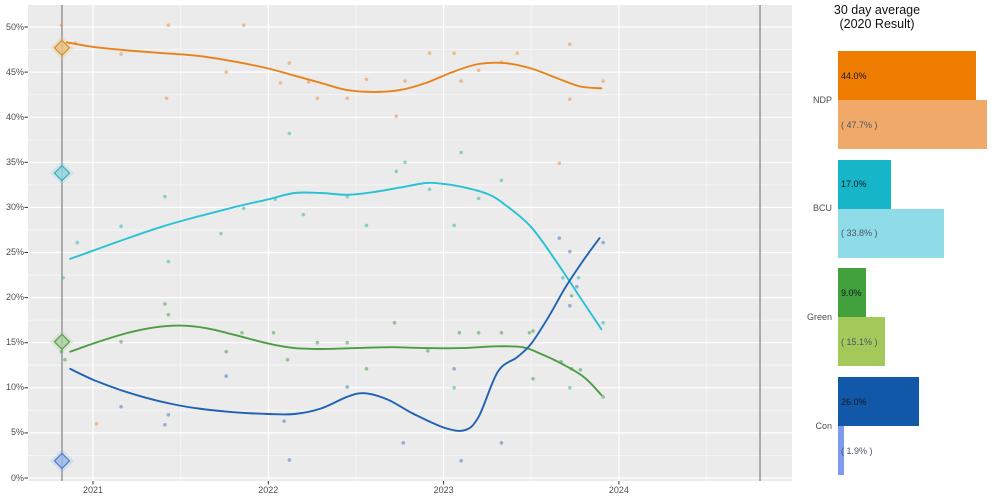 The height and width of the screenshot is (500, 1000). I want to click on x-tick-label: 2022, so click(268, 490).